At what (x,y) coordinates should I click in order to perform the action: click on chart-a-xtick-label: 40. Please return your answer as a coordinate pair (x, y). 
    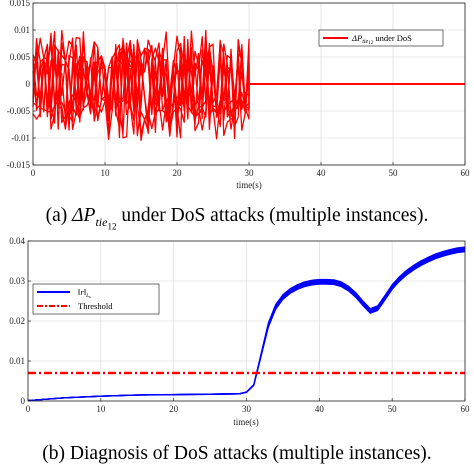
    Looking at the image, I should click on (322, 173).